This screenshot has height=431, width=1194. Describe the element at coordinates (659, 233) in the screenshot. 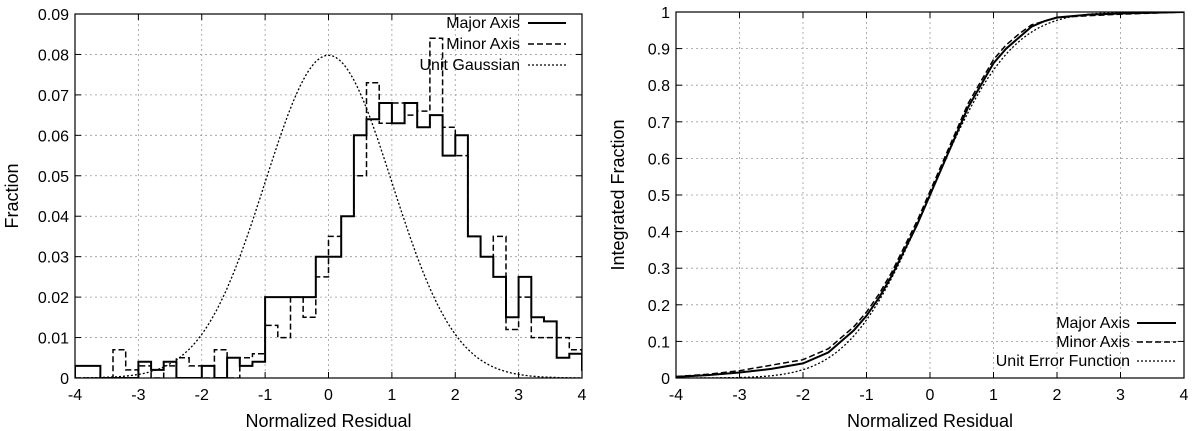

I see `y-tick-label: 0.4` at that location.